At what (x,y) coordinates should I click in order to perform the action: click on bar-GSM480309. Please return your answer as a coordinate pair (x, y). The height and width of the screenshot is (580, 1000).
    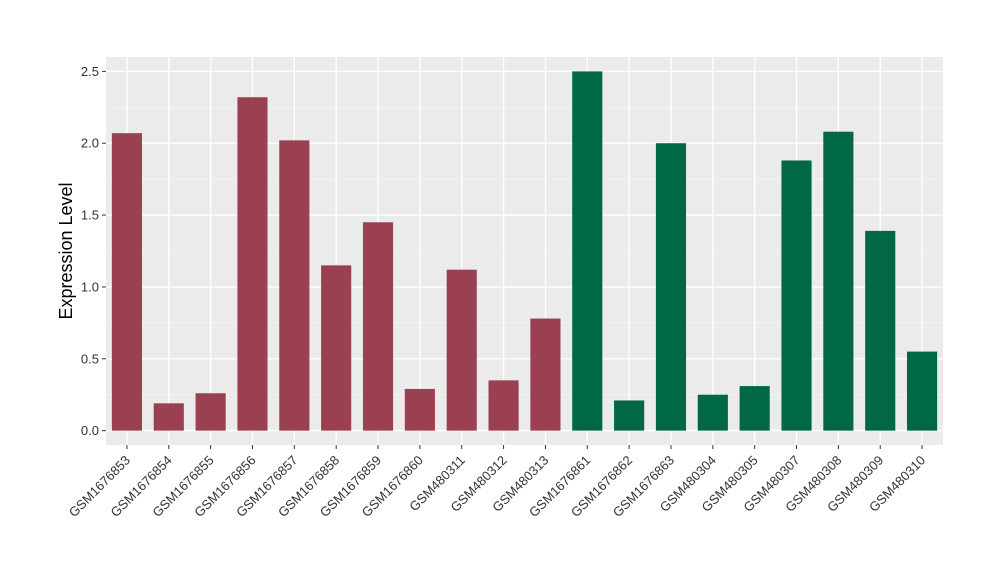
    Looking at the image, I should click on (880, 330).